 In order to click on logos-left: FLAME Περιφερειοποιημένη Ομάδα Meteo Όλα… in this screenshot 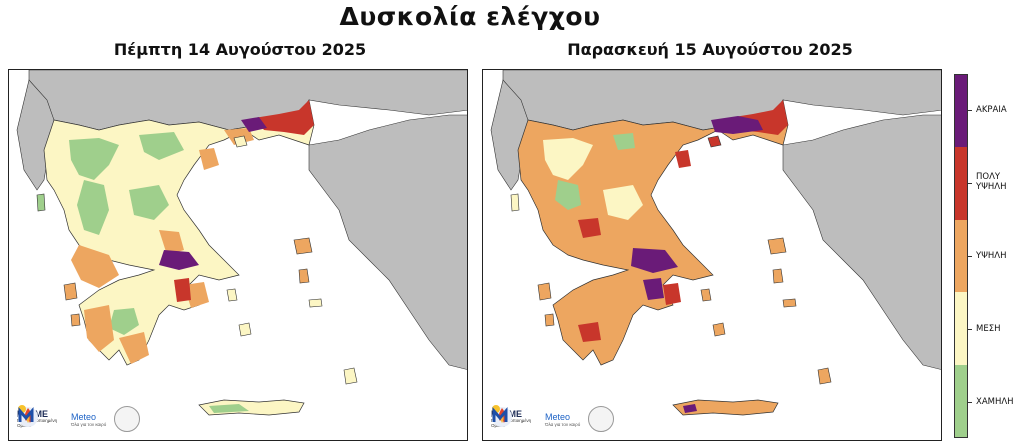, I will do `click(79, 419)`.